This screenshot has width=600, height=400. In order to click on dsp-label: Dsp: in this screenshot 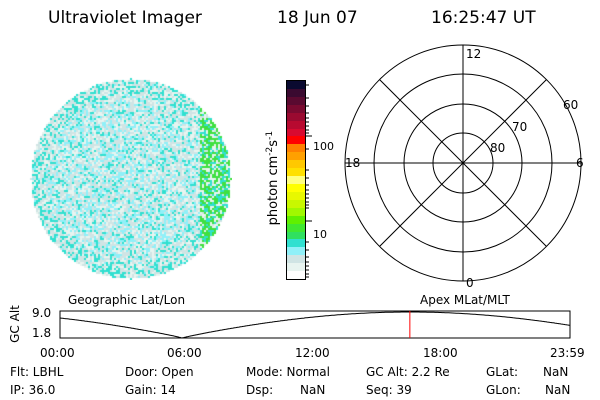, I will do `click(260, 390)`.